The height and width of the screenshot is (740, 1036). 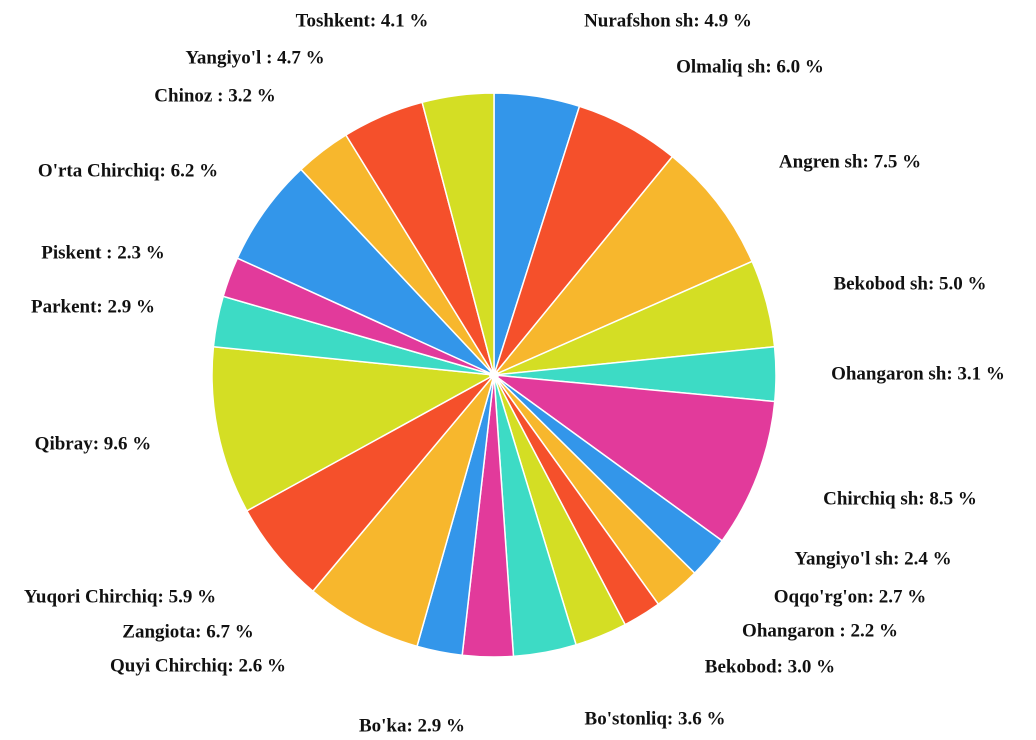 What do you see at coordinates (93, 306) in the screenshot?
I see `slice-label: Parkent: 2.9 %` at bounding box center [93, 306].